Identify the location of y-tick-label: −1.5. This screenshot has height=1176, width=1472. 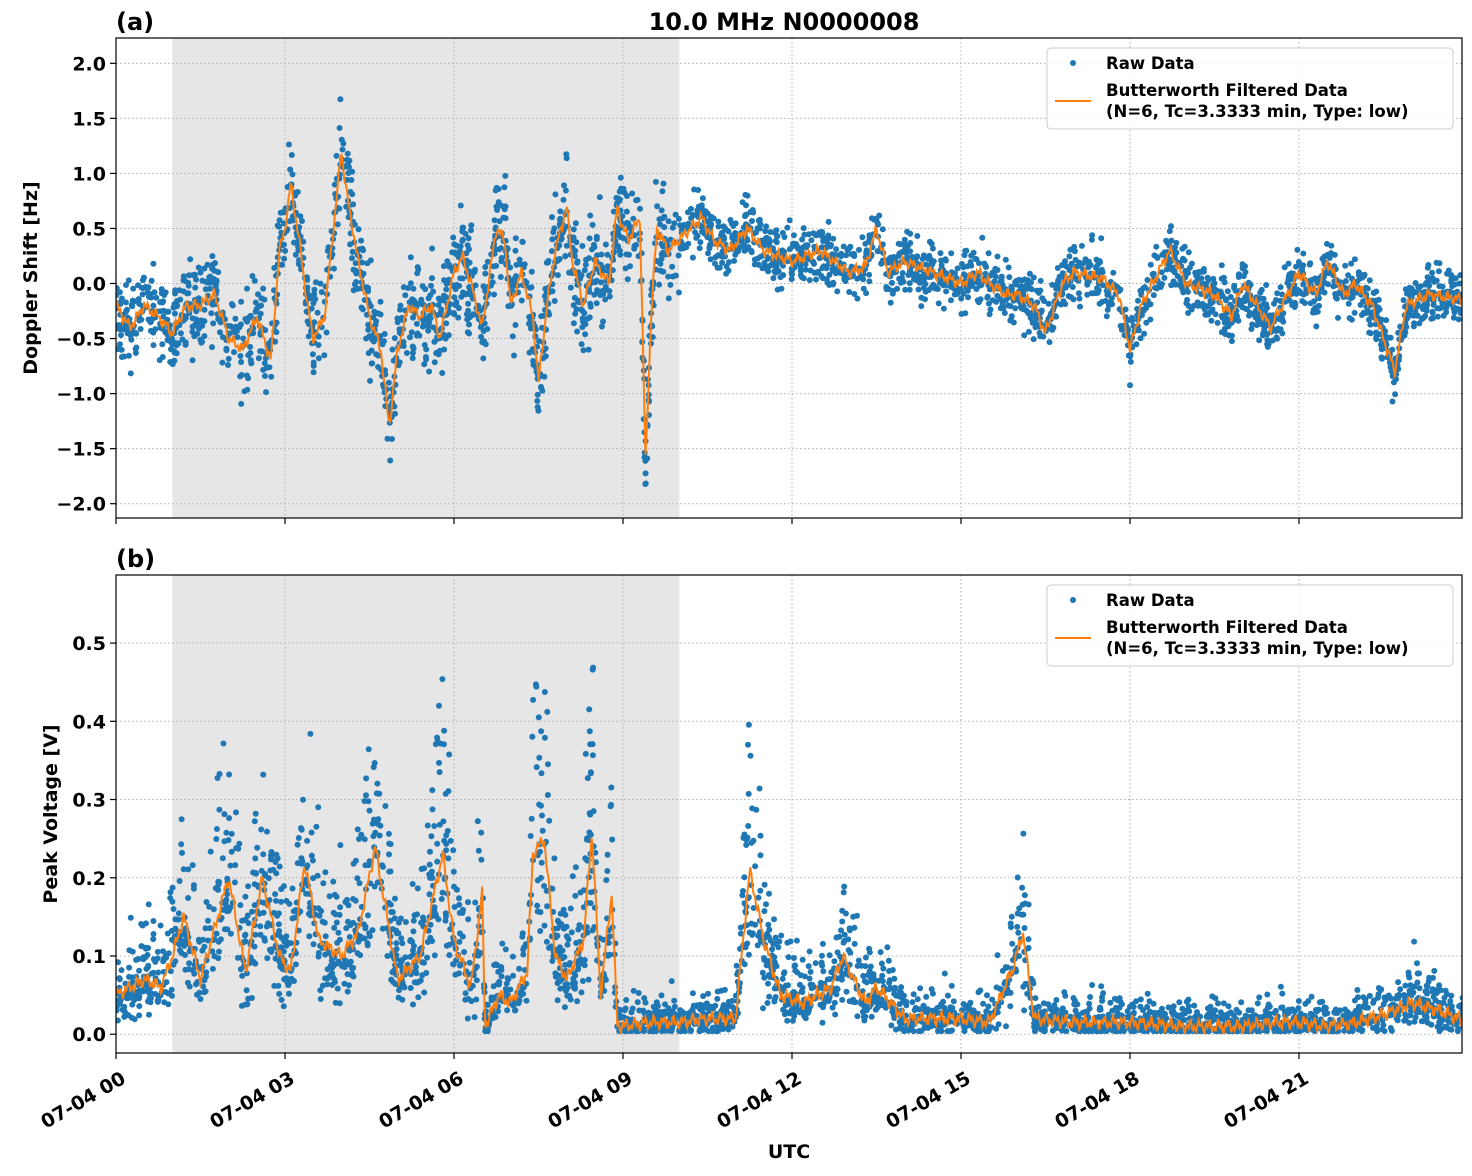
(81, 450).